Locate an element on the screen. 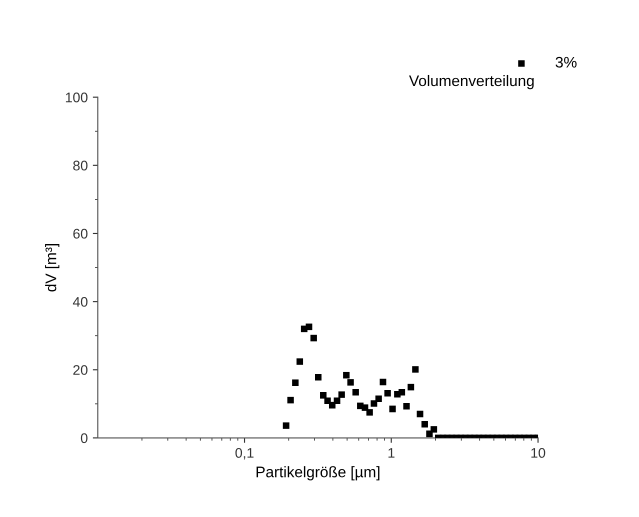 The height and width of the screenshot is (517, 639). x-tick-label: 10 is located at coordinates (538, 453).